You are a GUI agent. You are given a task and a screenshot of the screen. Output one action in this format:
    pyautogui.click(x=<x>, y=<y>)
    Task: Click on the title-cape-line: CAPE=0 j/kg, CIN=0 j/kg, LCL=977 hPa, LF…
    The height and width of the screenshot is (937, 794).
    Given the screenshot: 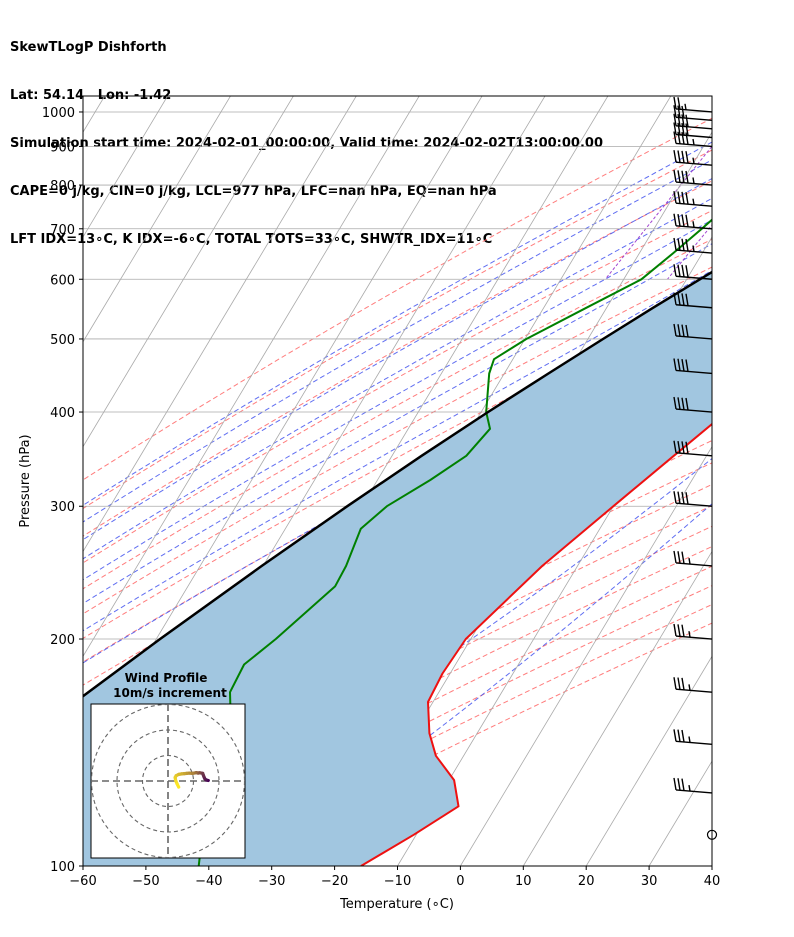 What is the action you would take?
    pyautogui.click(x=253, y=191)
    